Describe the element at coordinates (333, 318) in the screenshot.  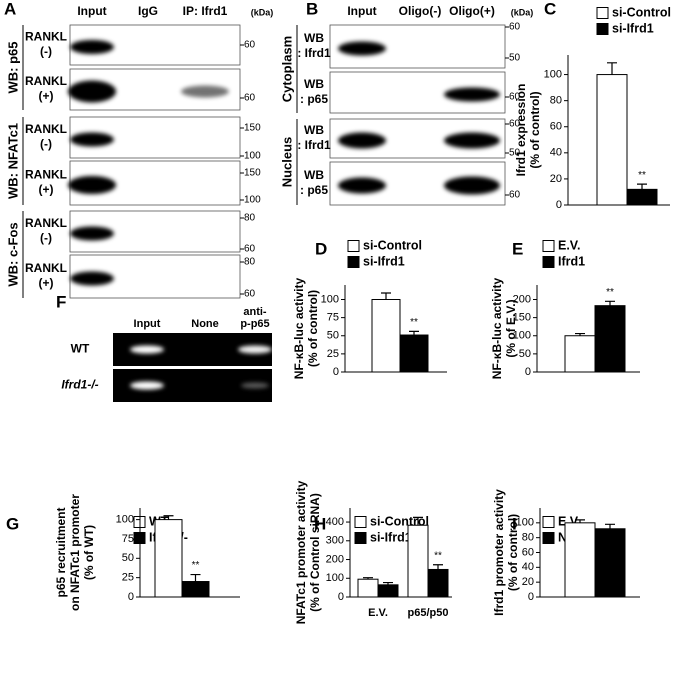
I see `y-tick-label: 75` at that location.